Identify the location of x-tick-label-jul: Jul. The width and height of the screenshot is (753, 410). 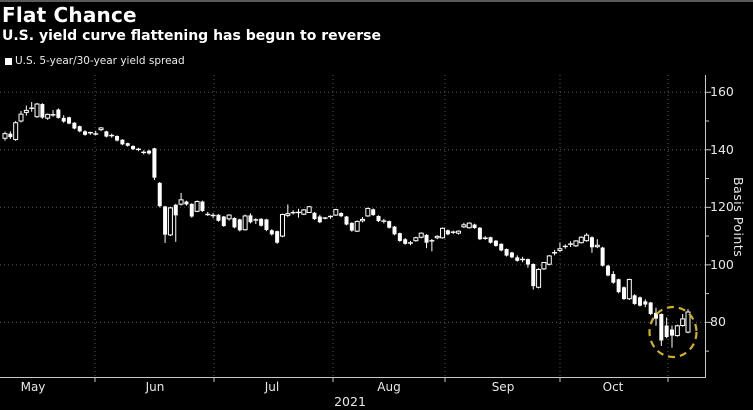
(272, 387).